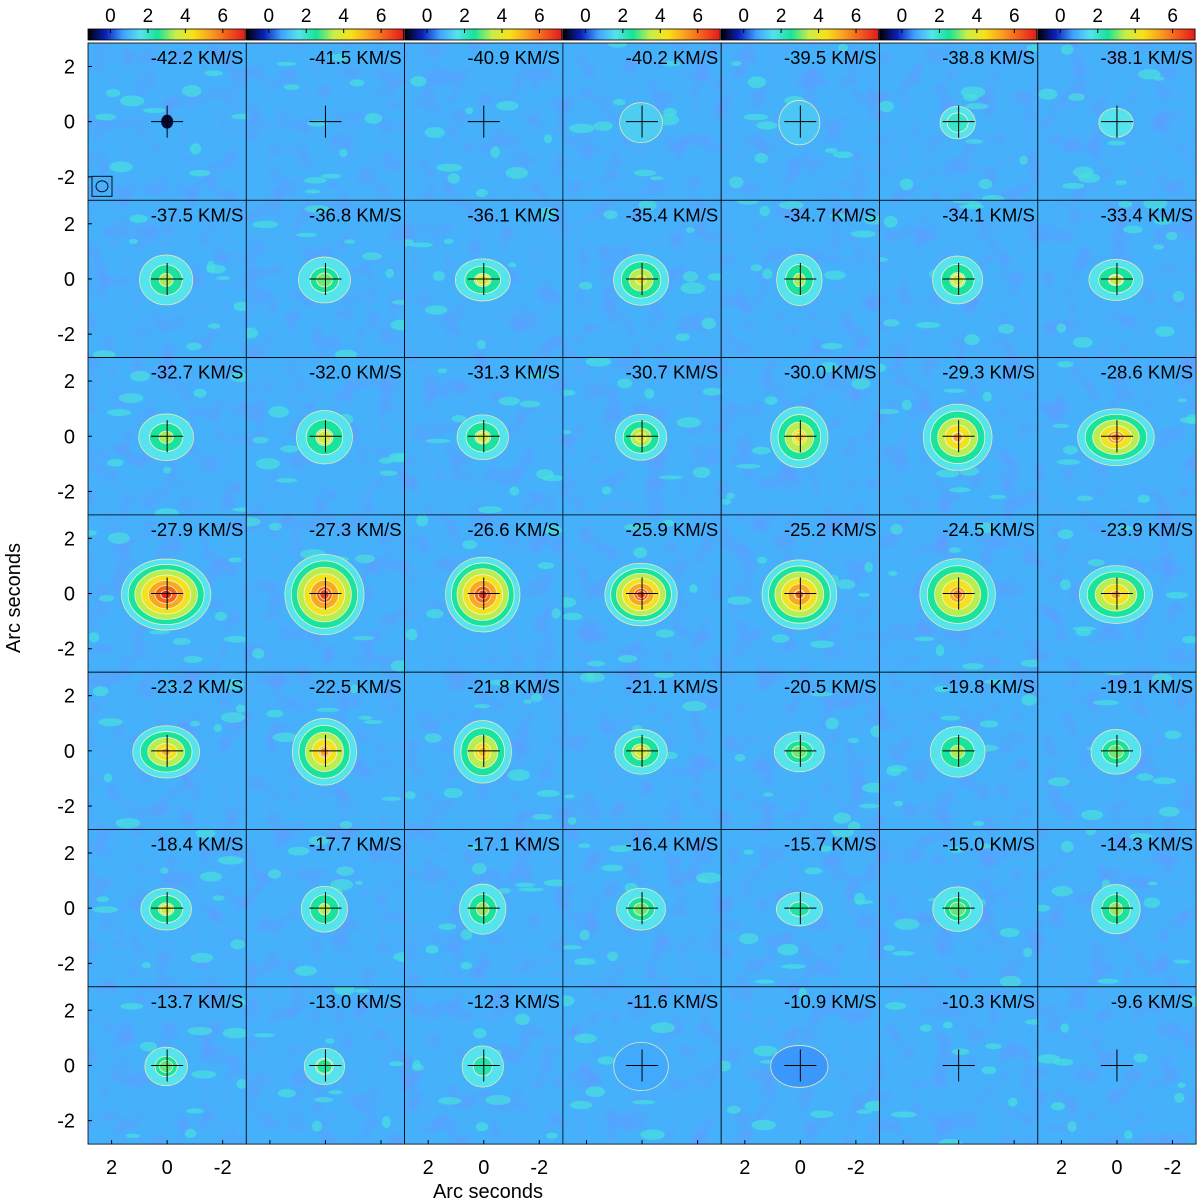  Describe the element at coordinates (672, 57) in the screenshot. I see `velocity-label: -40.2 KM/S` at that location.